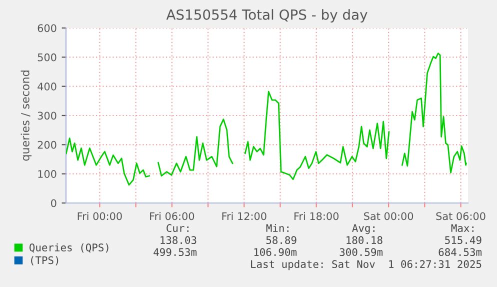 This screenshot has width=497, height=287. What do you see at coordinates (26, 115) in the screenshot?
I see `y-axis-title: queries / second` at bounding box center [26, 115].